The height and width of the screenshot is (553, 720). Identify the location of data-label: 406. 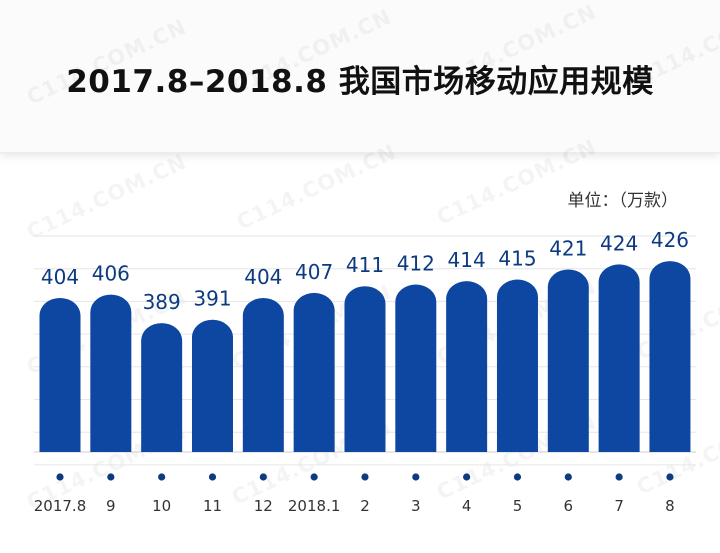
(111, 274).